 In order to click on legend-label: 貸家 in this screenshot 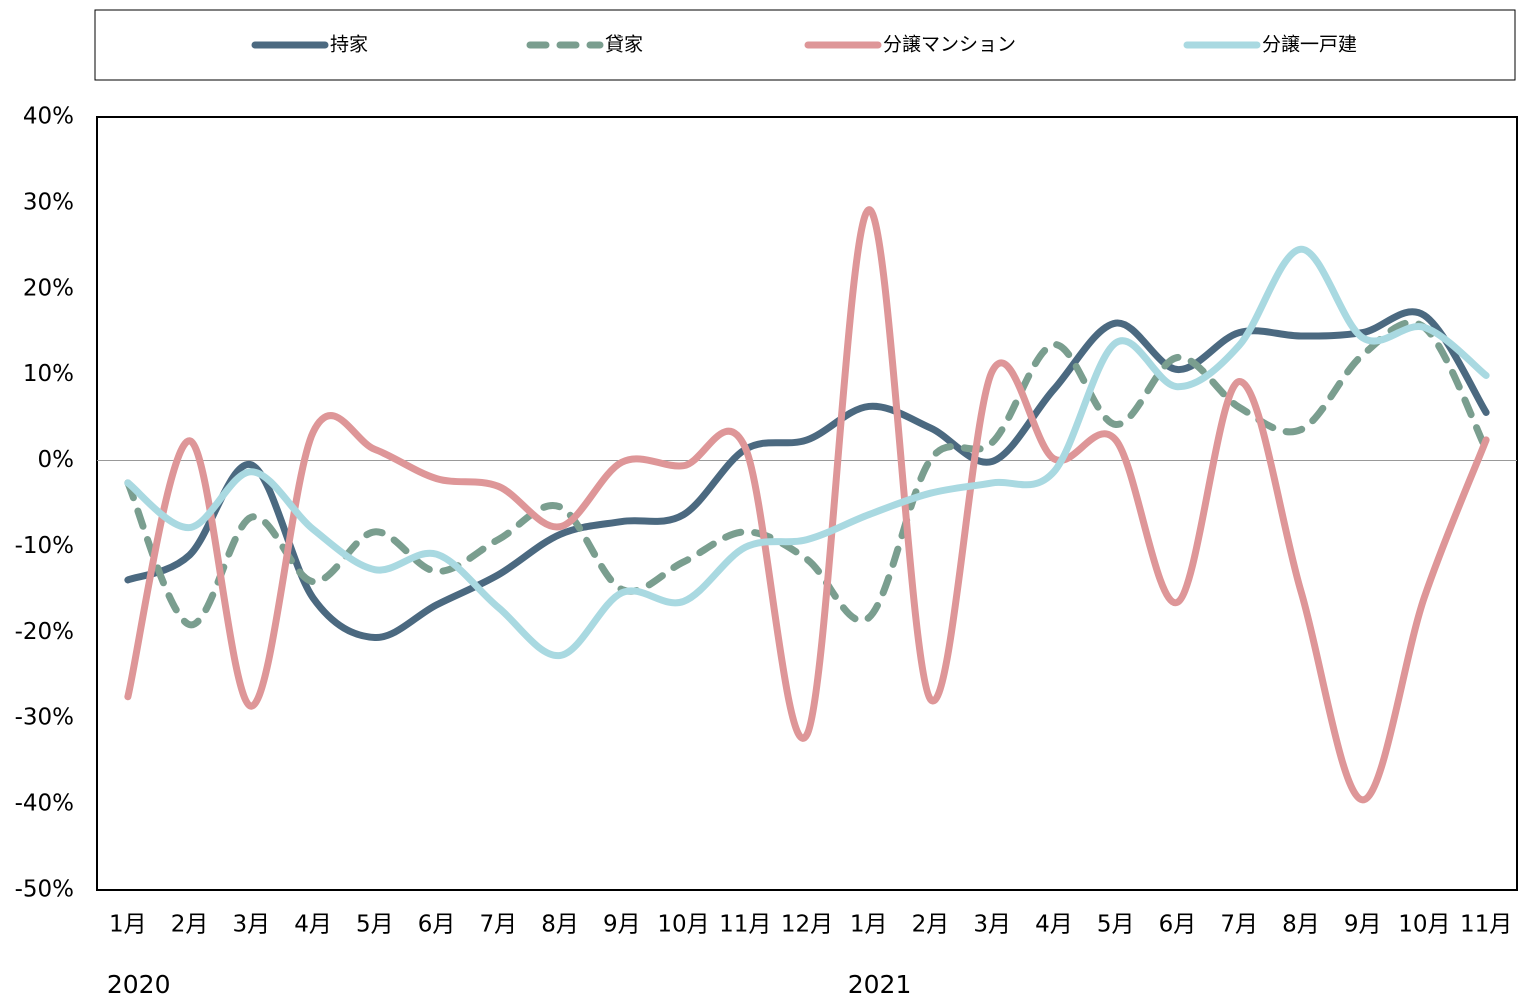, I will do `click(624, 45)`.